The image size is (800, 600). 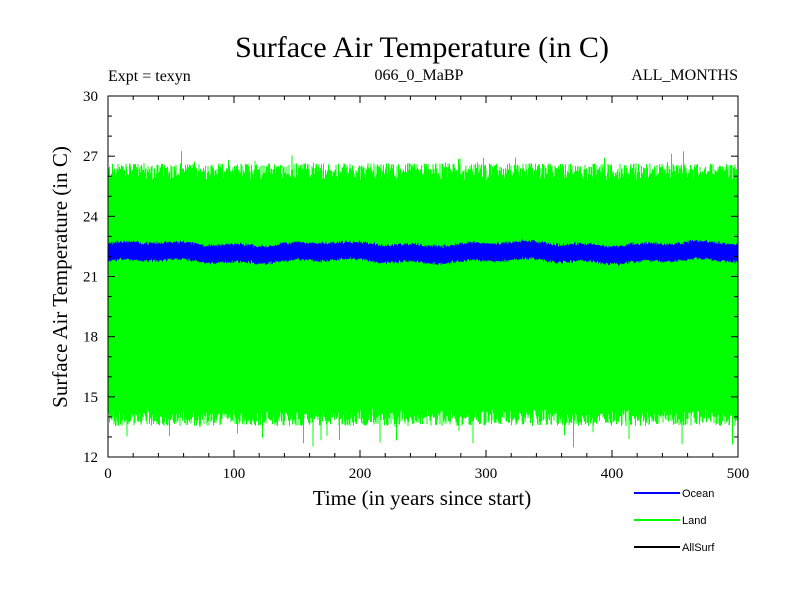 I want to click on y-tick-label: 12, so click(x=90, y=458).